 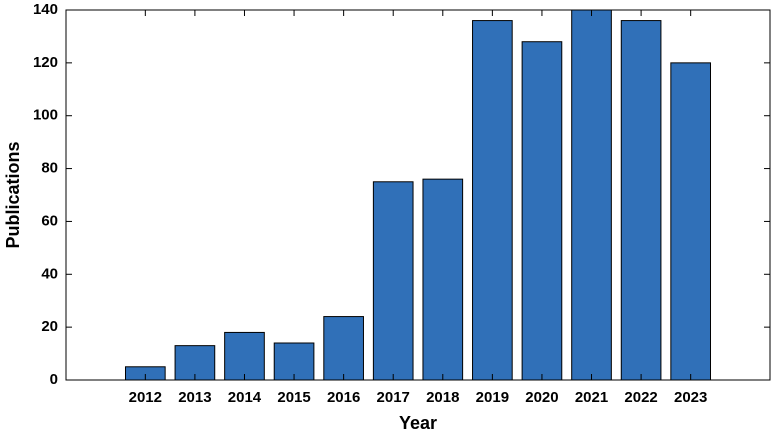 What do you see at coordinates (45, 62) in the screenshot?
I see `y-tick-label: 120` at bounding box center [45, 62].